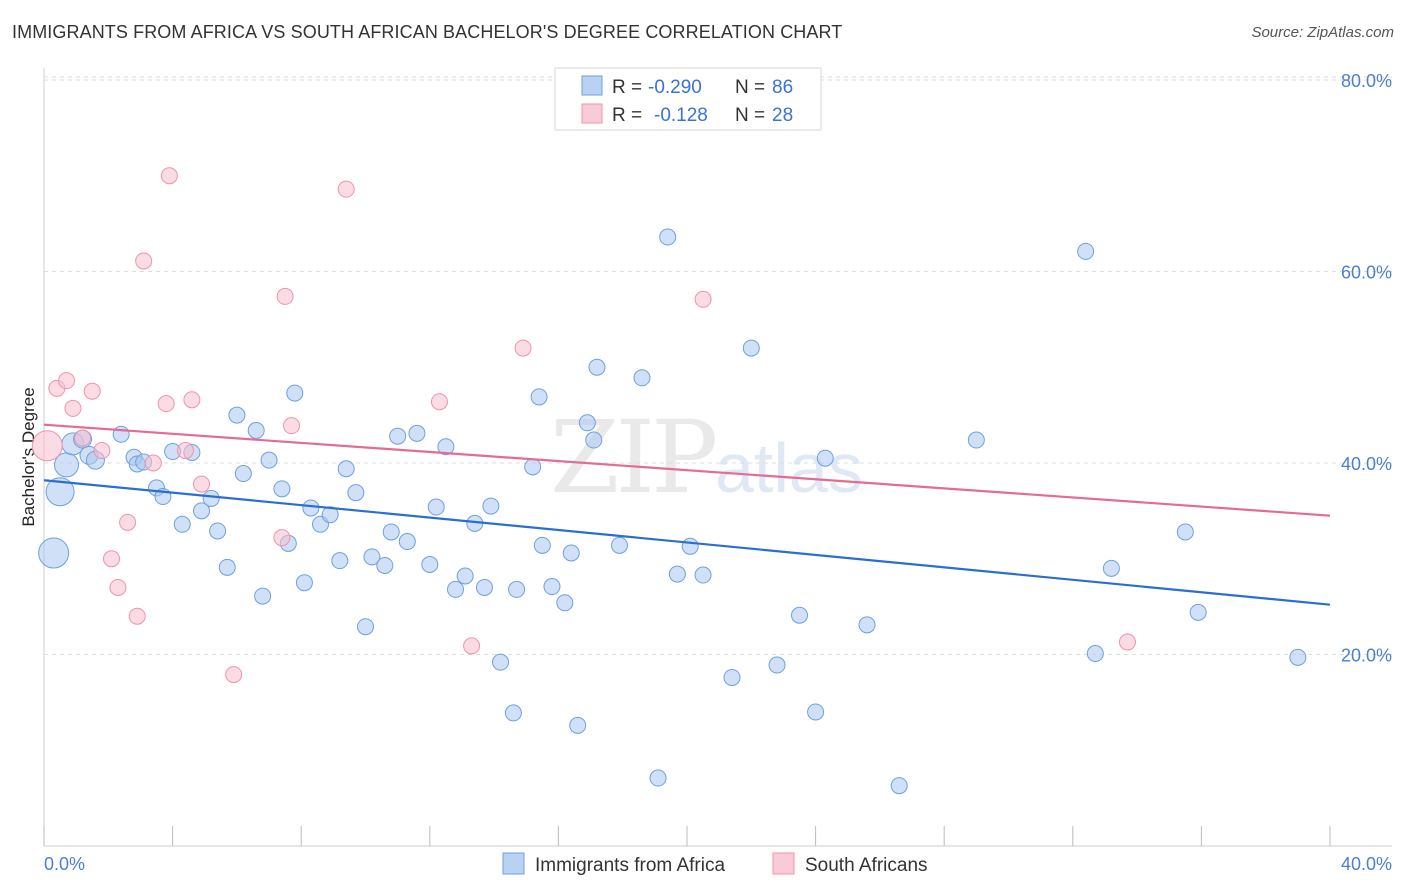 This screenshot has height=892, width=1406. Describe the element at coordinates (687, 836) in the screenshot. I see `x-axis-ticks` at that location.